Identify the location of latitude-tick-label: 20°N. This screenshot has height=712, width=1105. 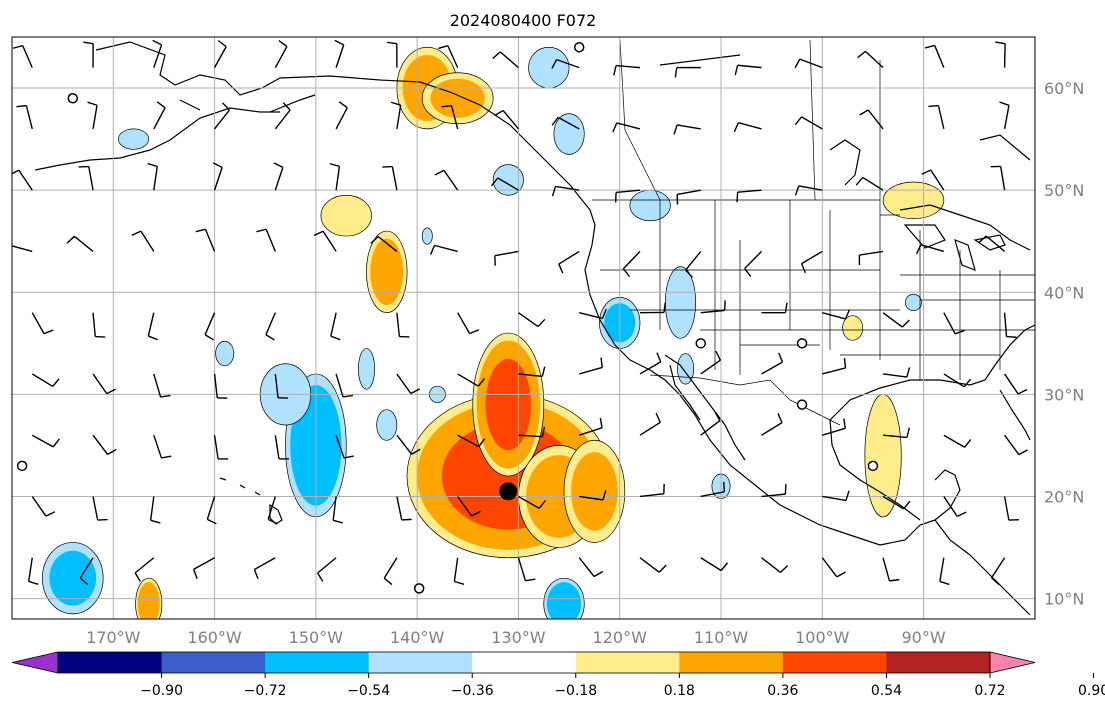
(1064, 496).